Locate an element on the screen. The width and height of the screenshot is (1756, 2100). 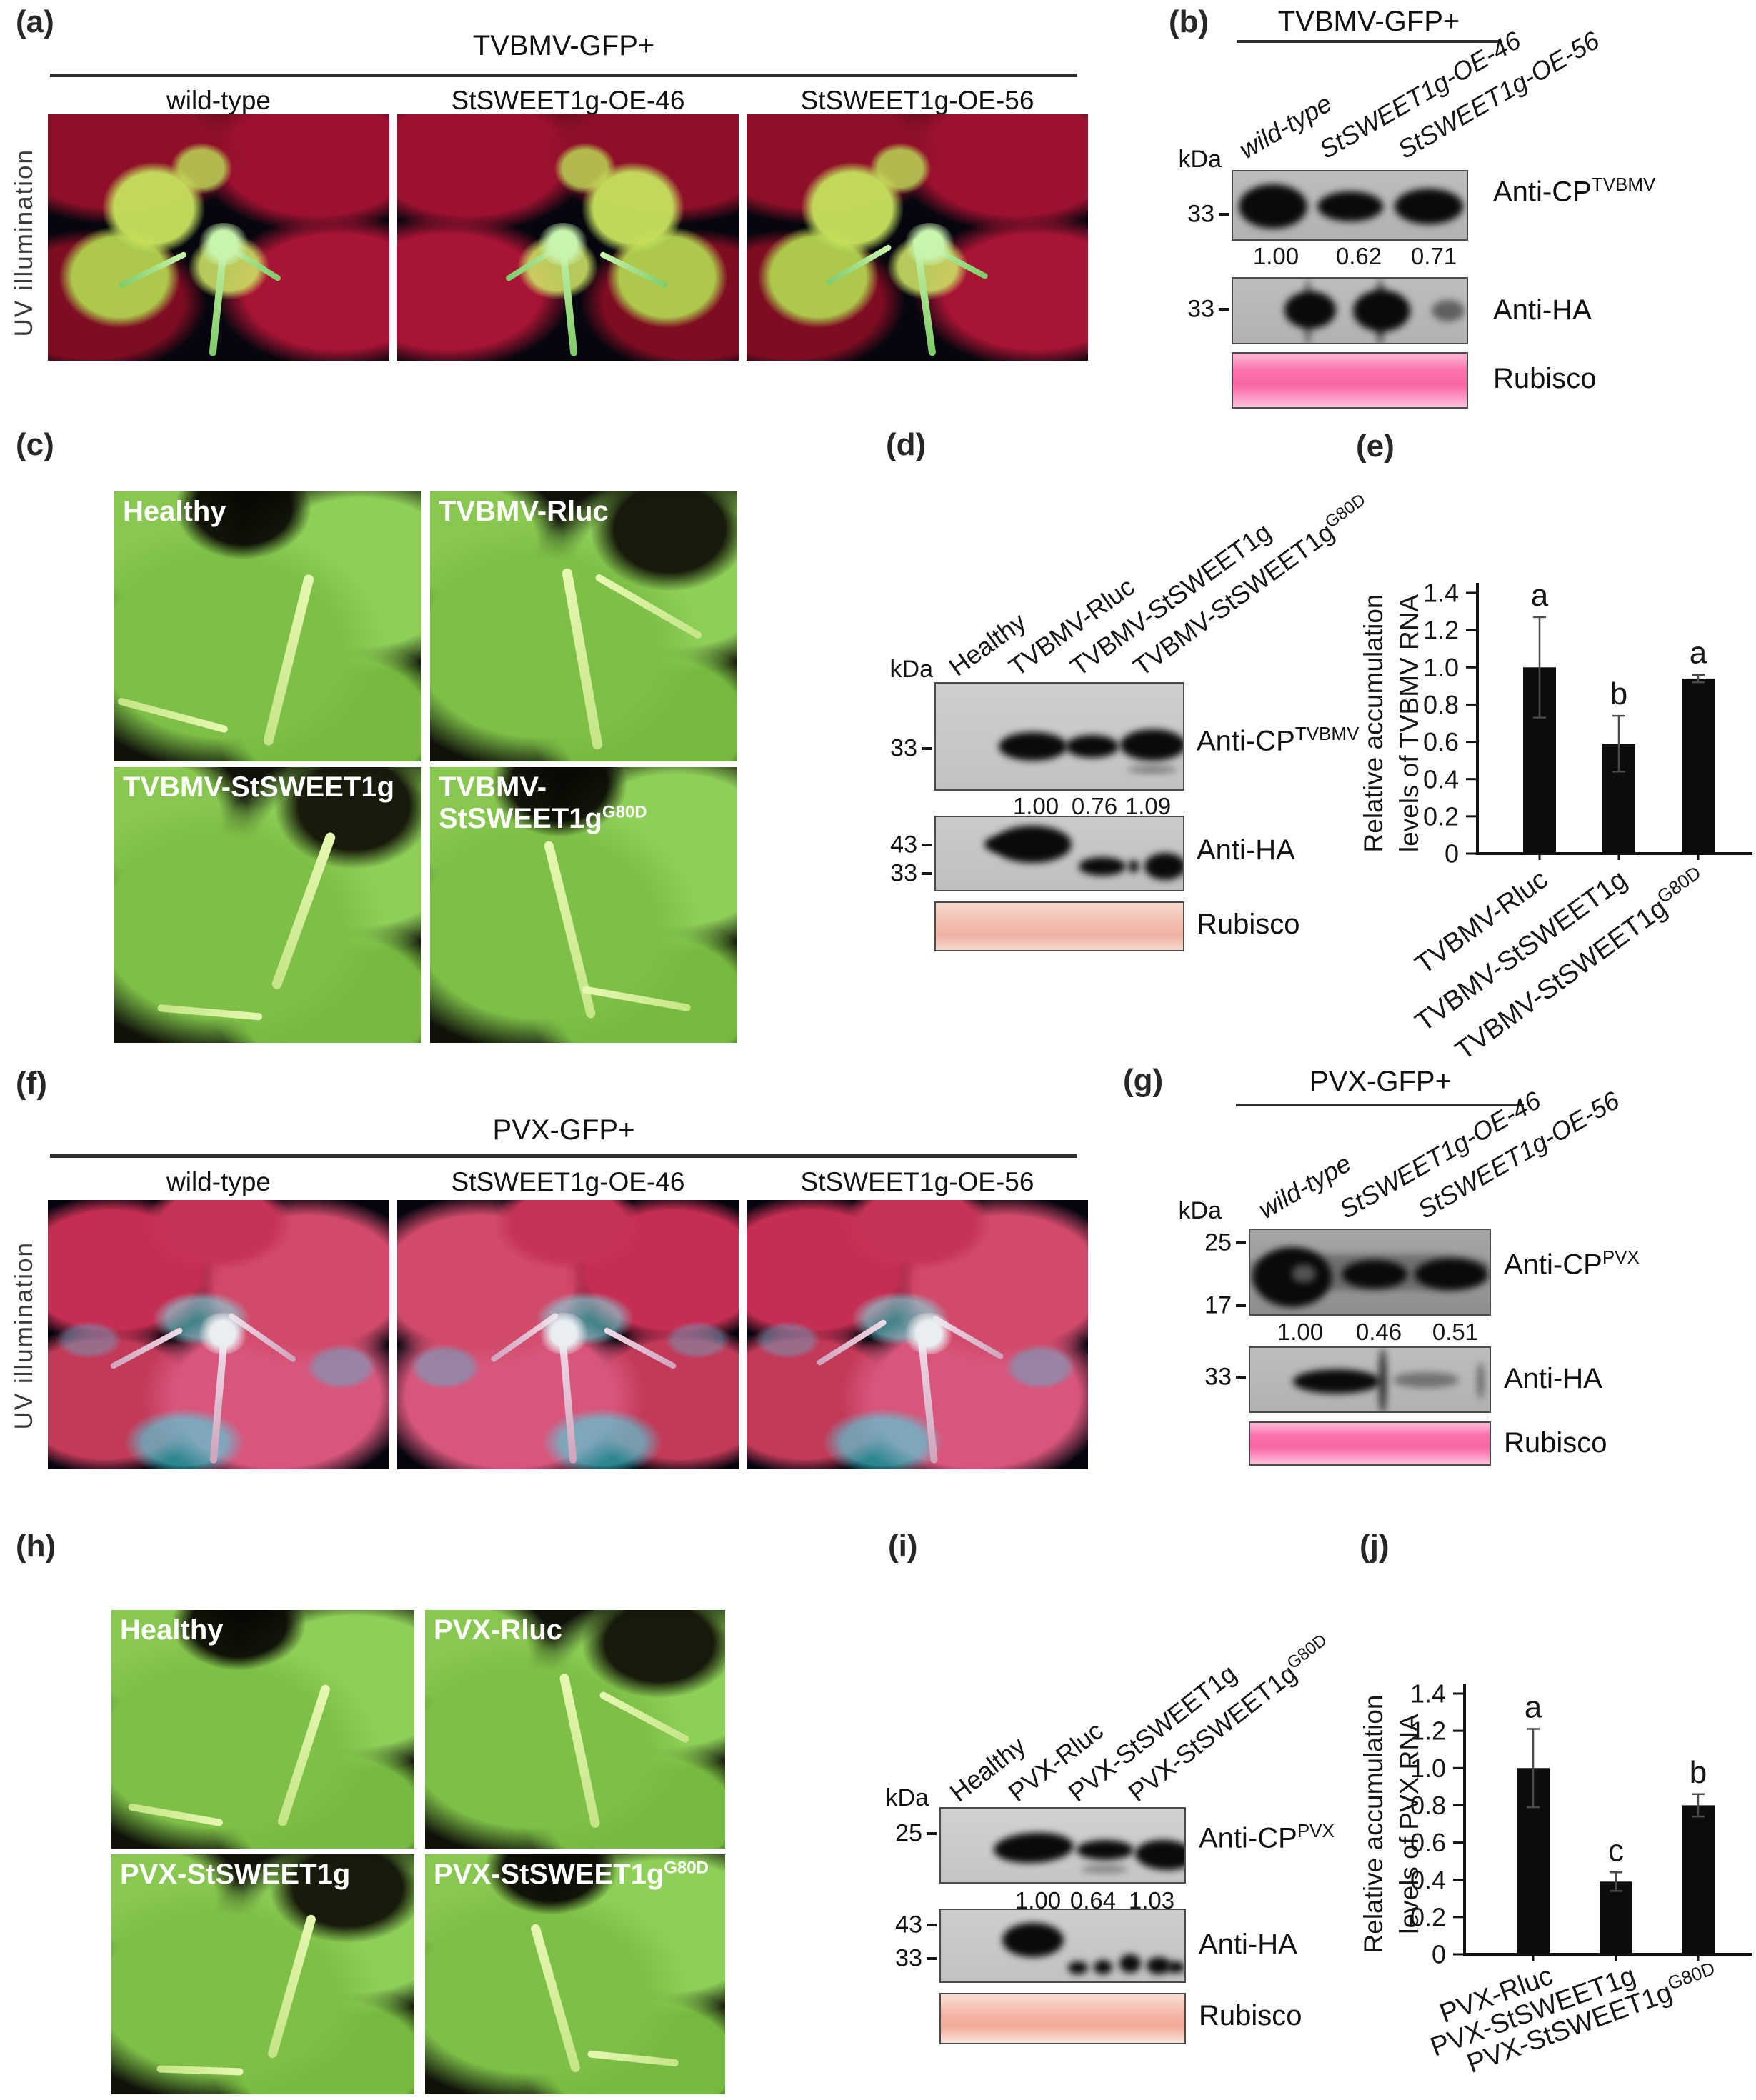
panel-i-marker-43: 43 is located at coordinates (909, 1925).